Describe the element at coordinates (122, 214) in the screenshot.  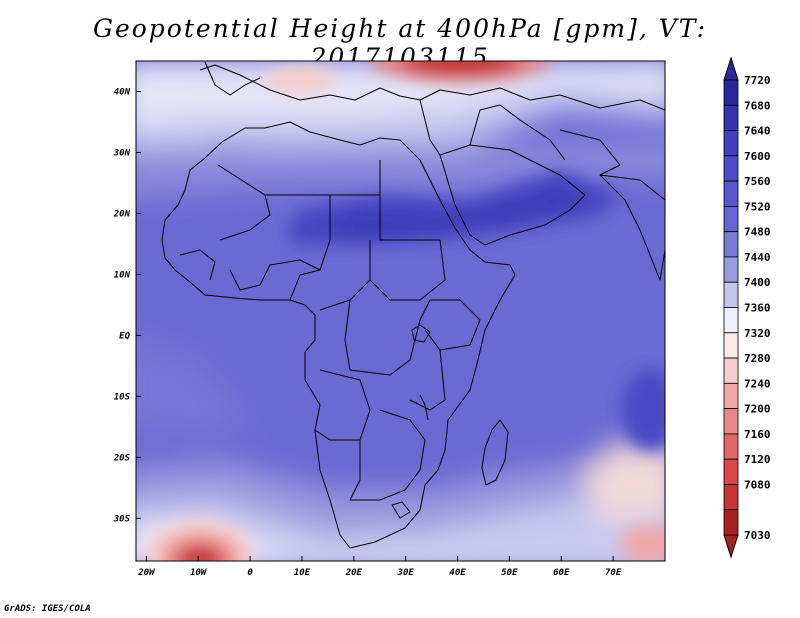
I see `lat-tick-label: 20N` at that location.